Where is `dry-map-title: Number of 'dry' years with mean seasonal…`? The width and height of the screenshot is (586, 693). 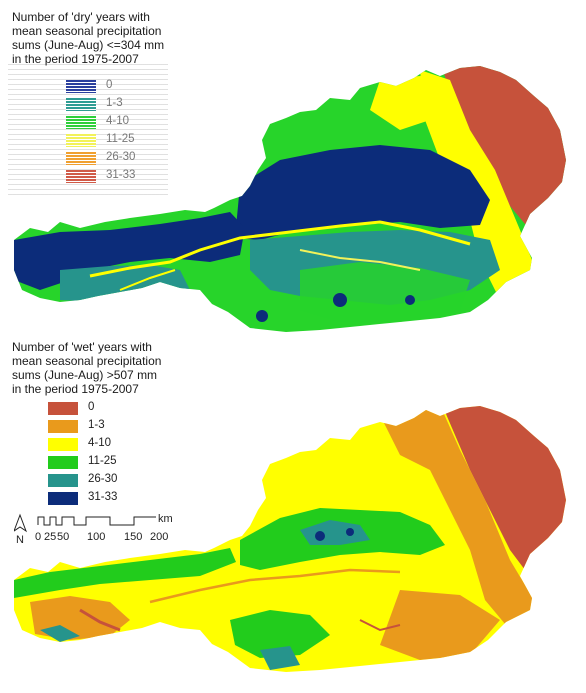
dry-map-title: Number of 'dry' years with mean seasonal… is located at coordinates (88, 38).